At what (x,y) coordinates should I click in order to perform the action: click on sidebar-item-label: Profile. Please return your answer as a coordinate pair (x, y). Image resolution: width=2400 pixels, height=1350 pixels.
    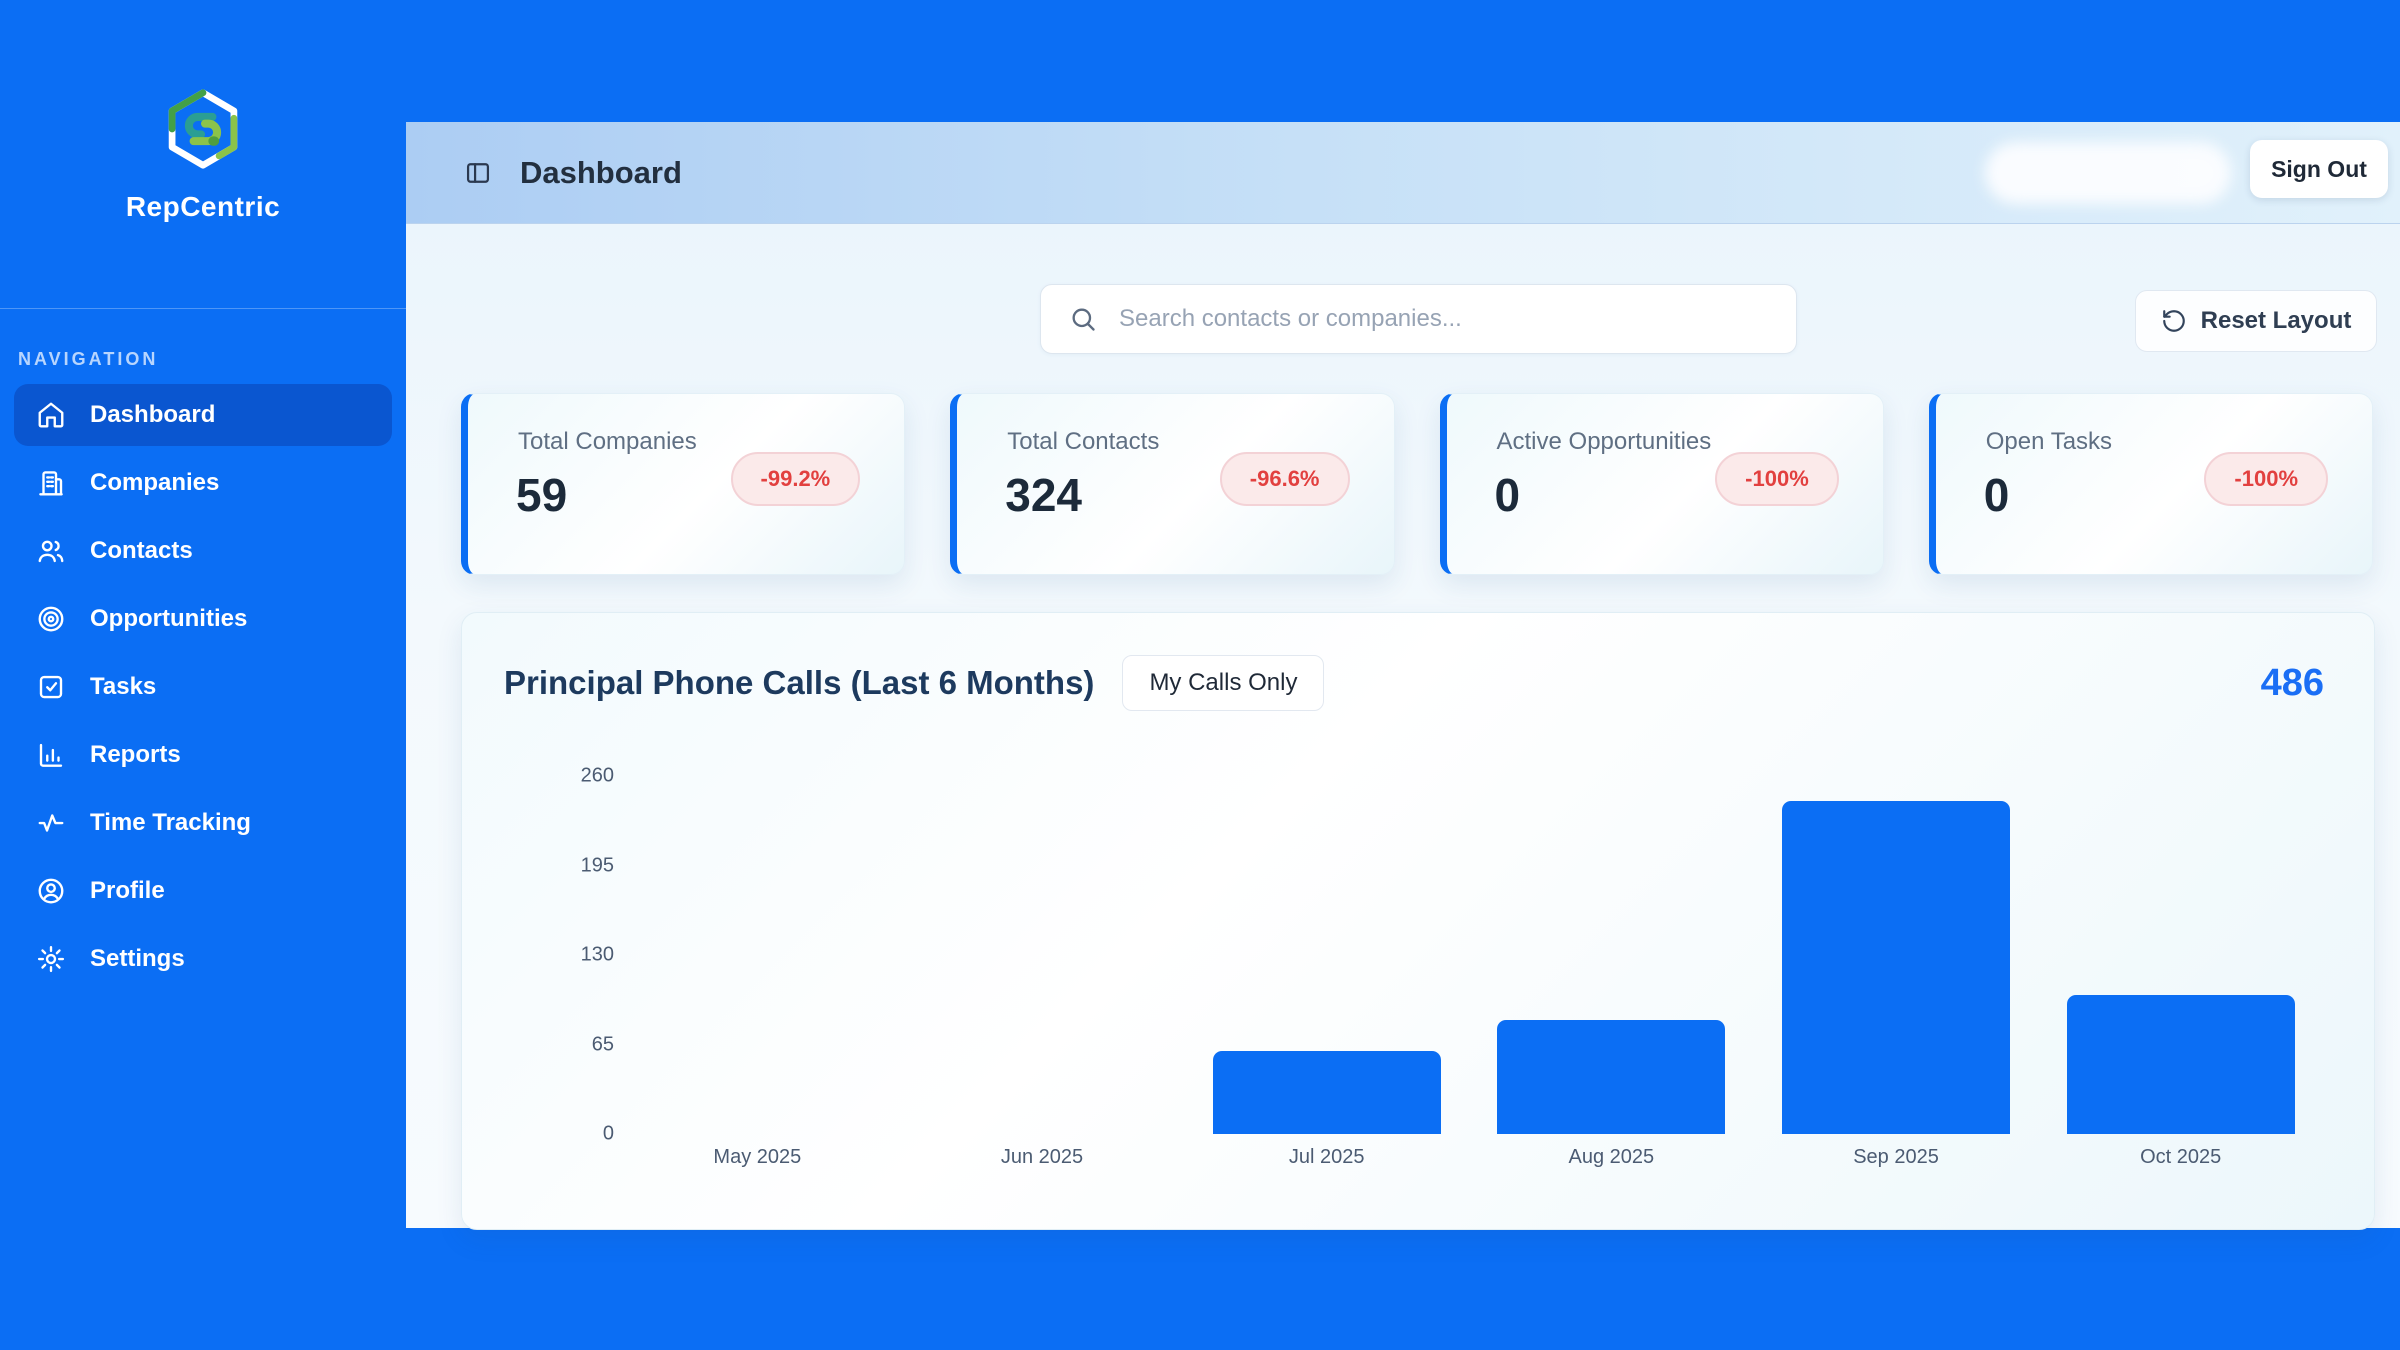
    Looking at the image, I should click on (127, 890).